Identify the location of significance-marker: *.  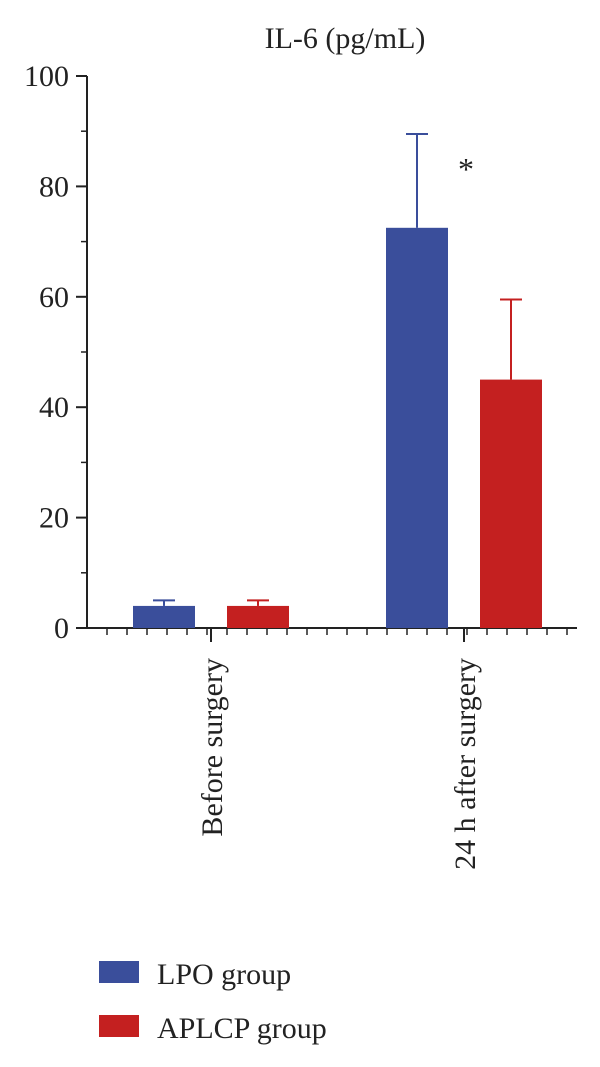
(466, 169).